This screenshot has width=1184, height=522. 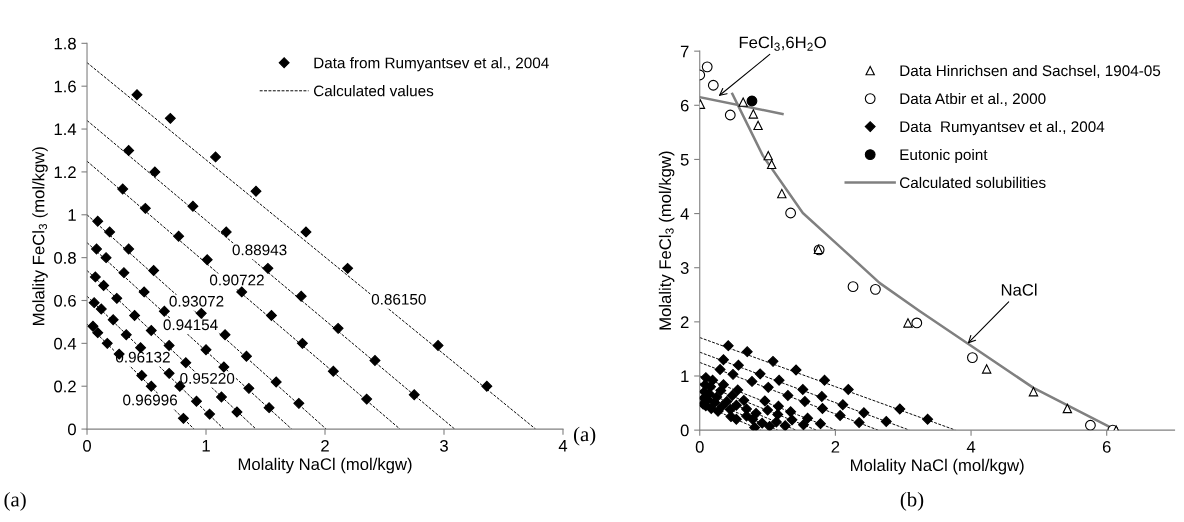 I want to click on y-tick-label: 6, so click(x=684, y=105).